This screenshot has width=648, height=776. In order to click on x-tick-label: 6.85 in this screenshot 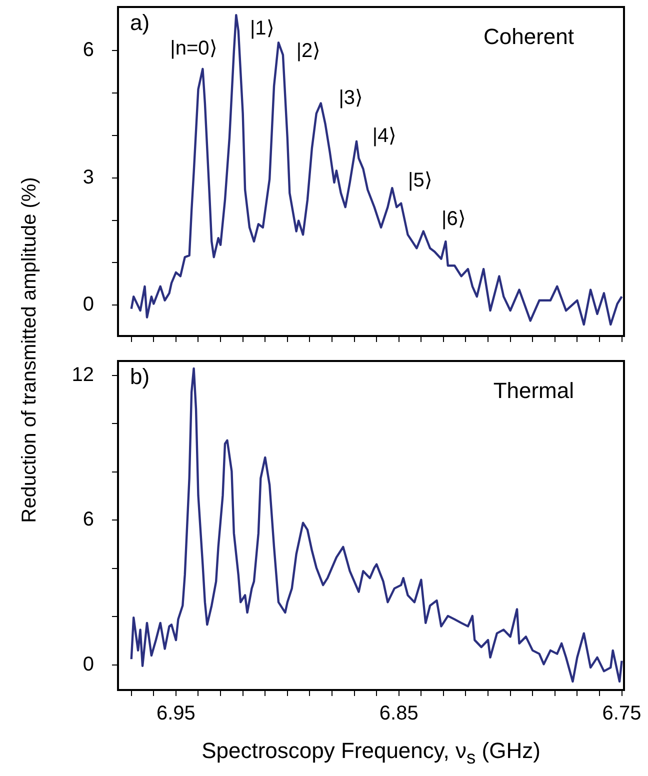, I will do `click(398, 713)`.